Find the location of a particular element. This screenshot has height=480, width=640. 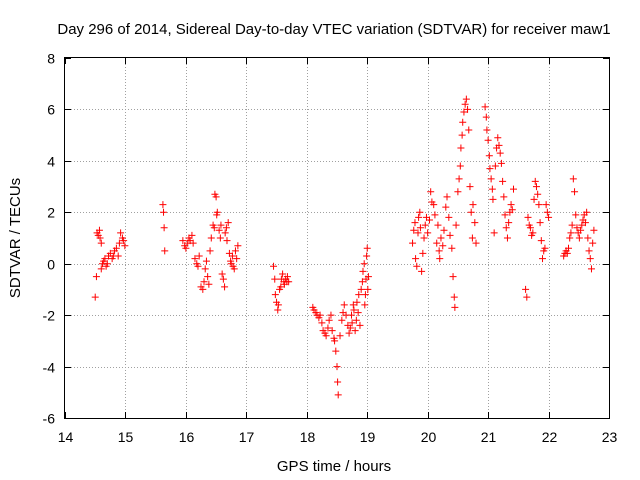

y-tick-label: -2 is located at coordinates (49, 316).